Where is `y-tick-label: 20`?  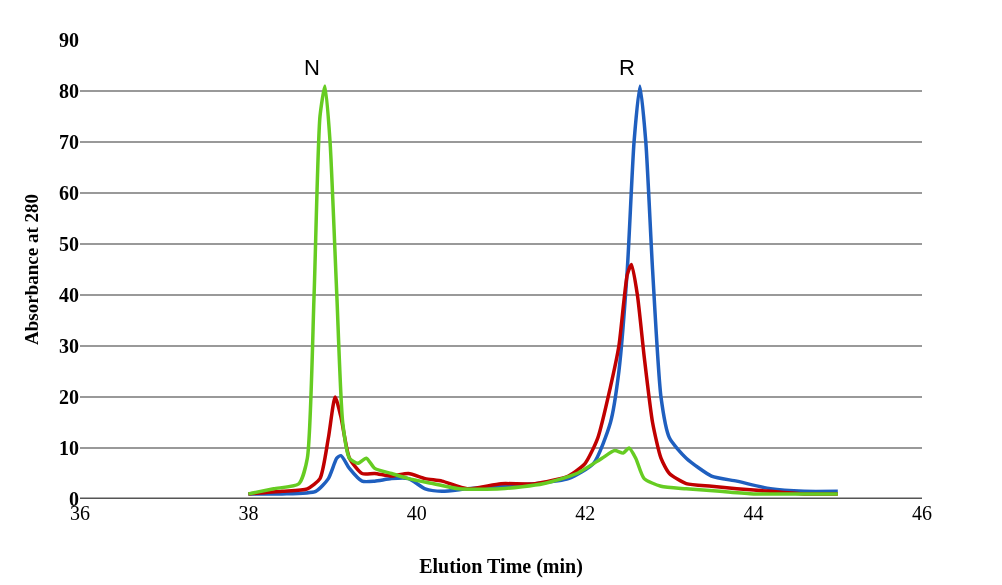 y-tick-label: 20 is located at coordinates (69, 397).